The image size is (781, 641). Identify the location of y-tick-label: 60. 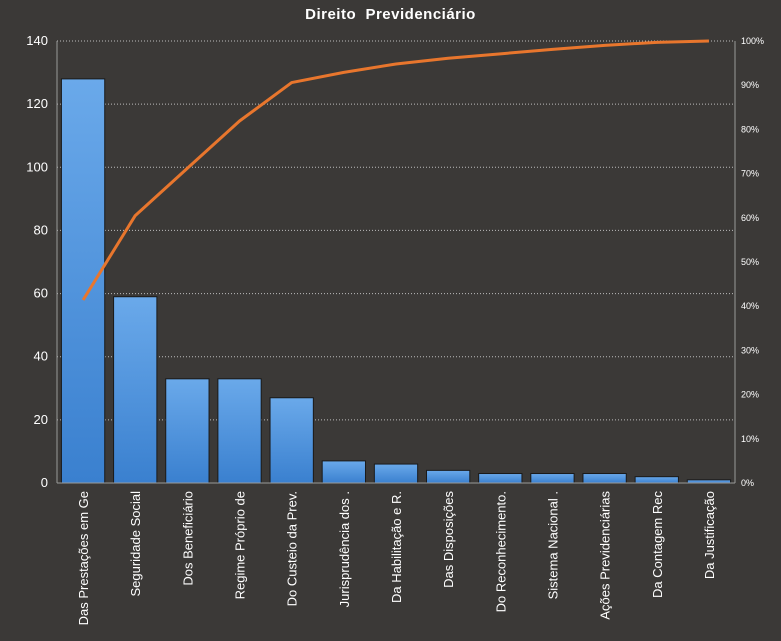
(41, 293).